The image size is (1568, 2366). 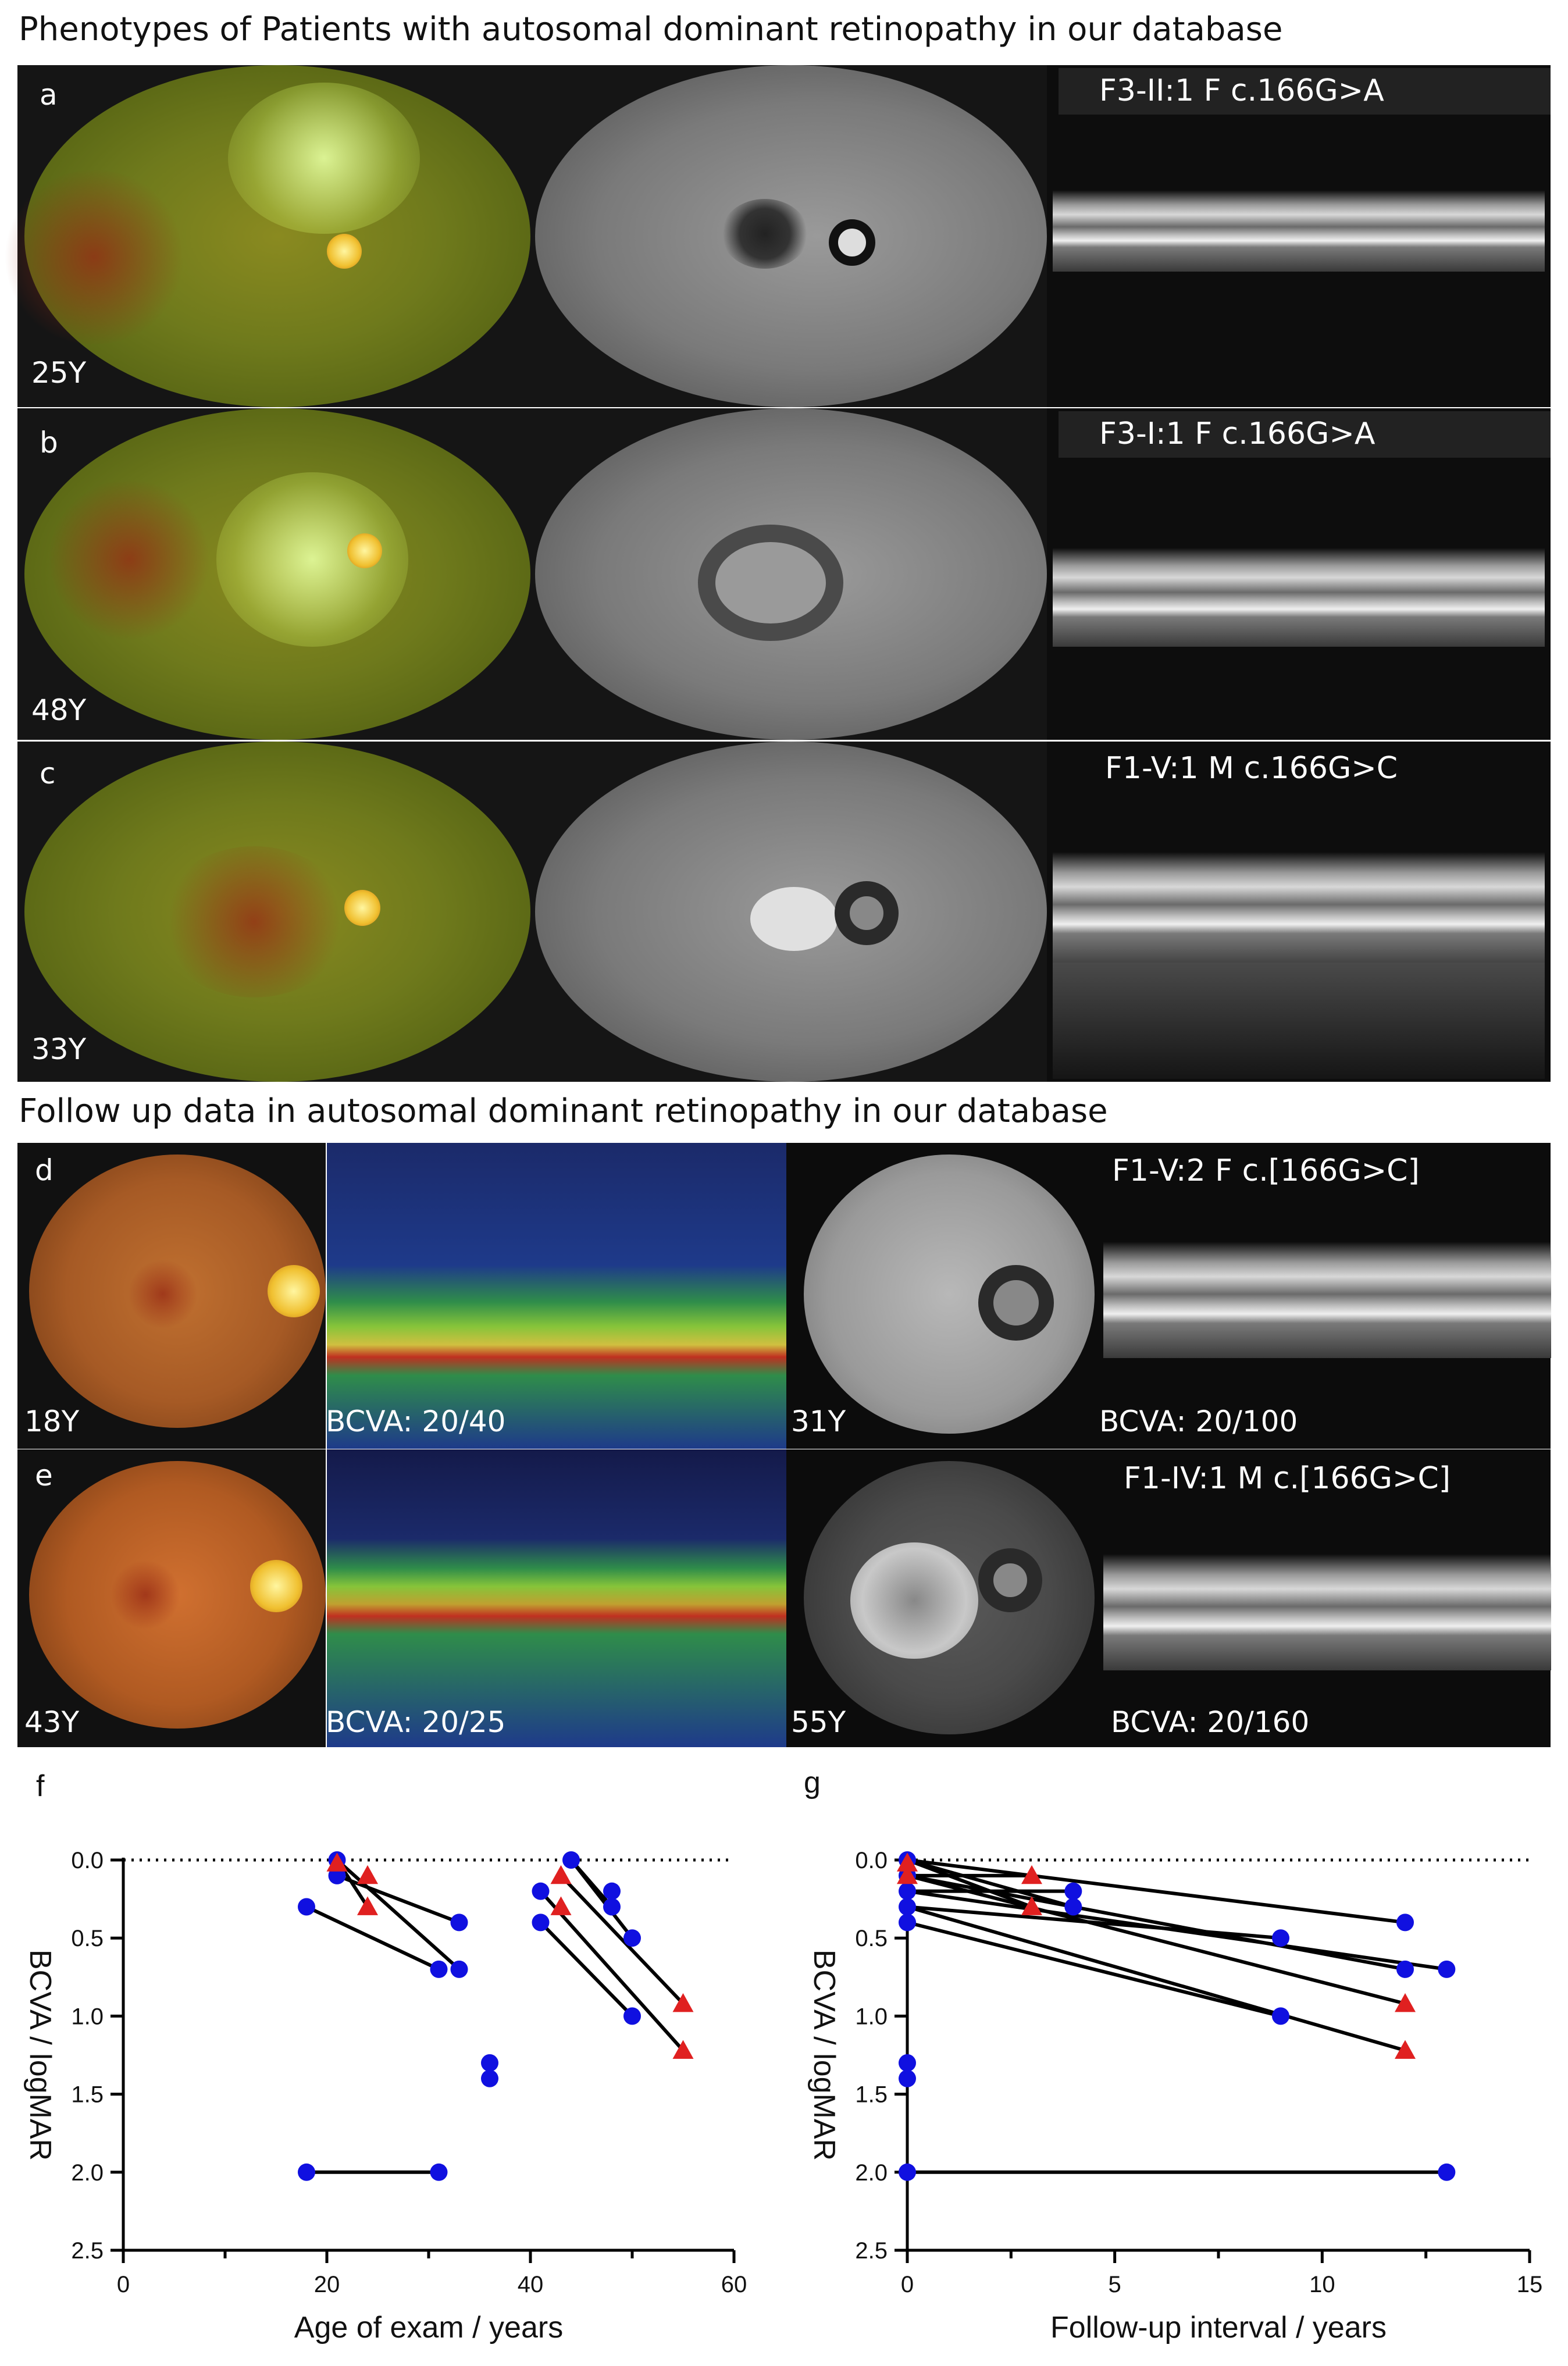 I want to click on panel-d-age-left: 18Y, so click(x=52, y=1421).